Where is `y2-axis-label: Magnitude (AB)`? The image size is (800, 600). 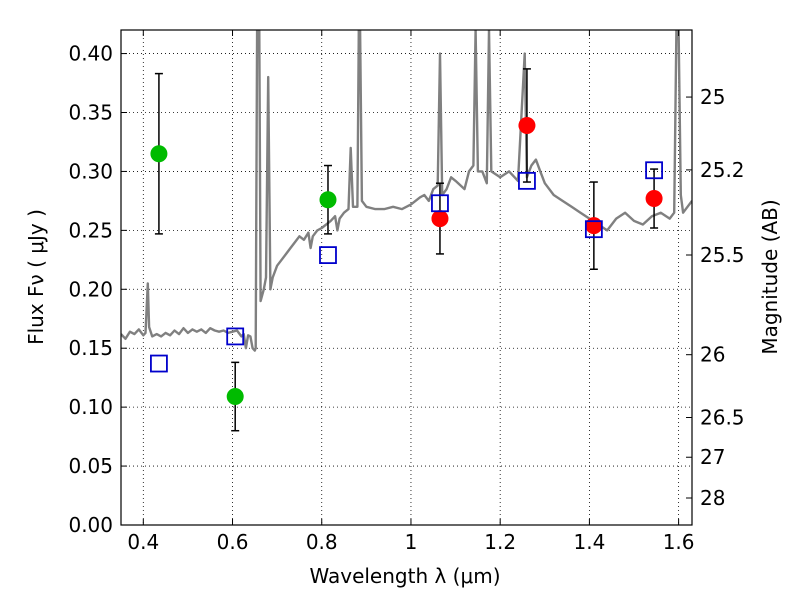
y2-axis-label: Magnitude (AB) is located at coordinates (770, 276).